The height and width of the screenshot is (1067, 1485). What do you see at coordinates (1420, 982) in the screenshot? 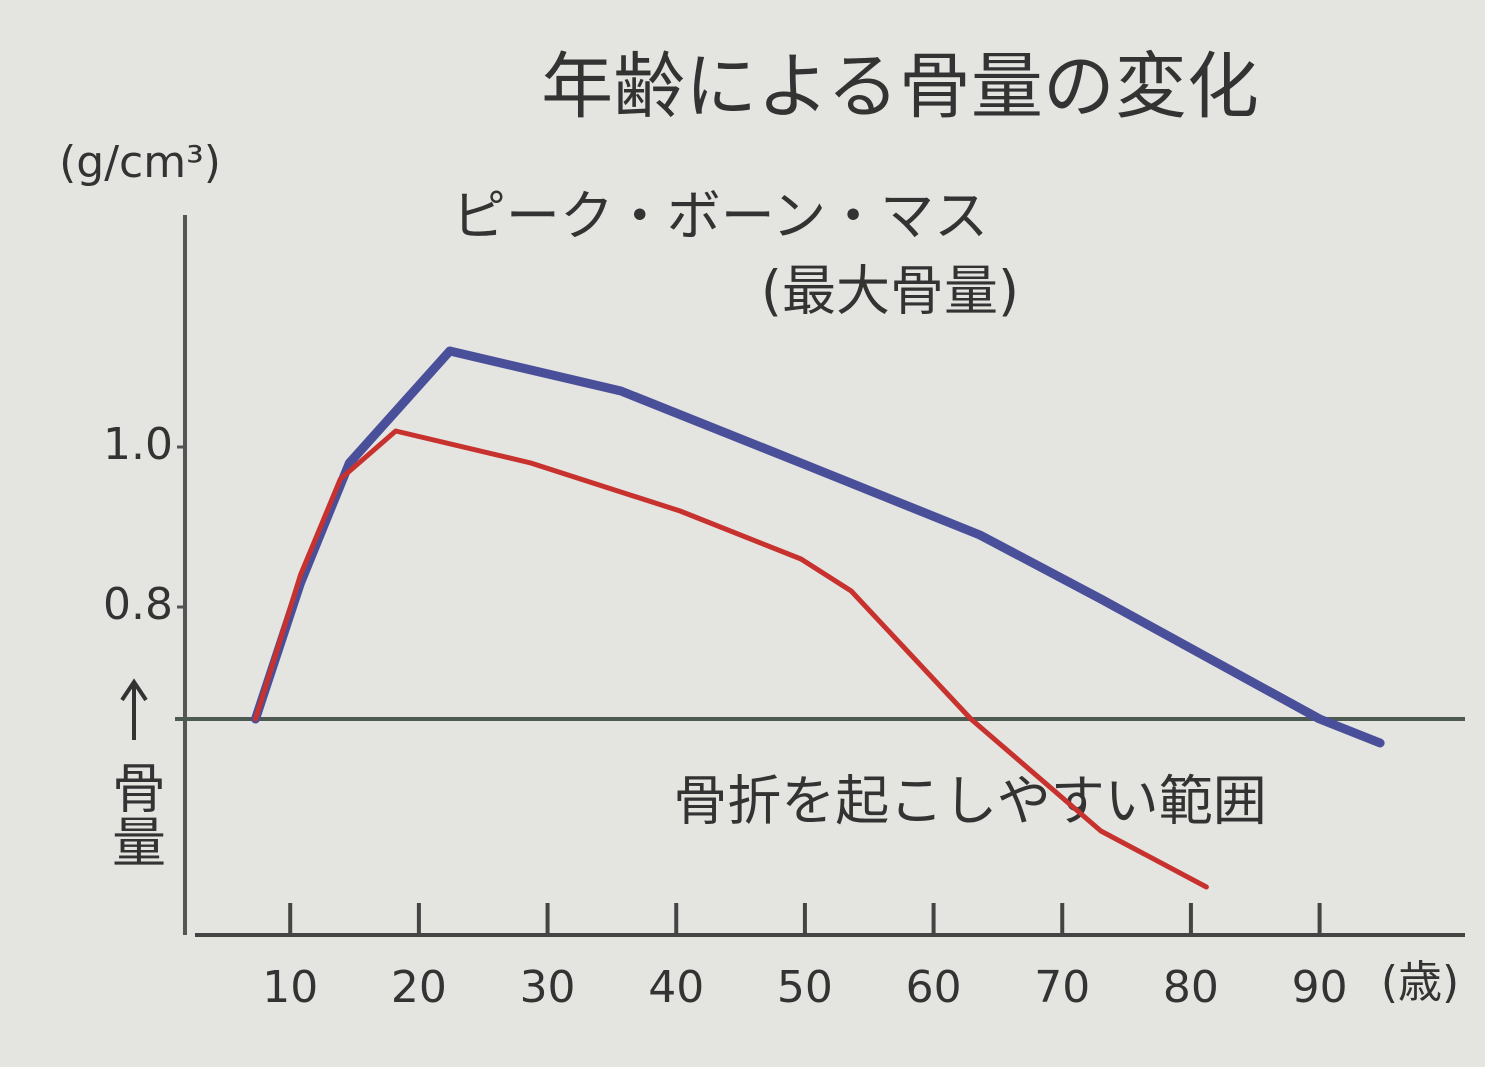
I see `x-axis-label: (歳)` at bounding box center [1420, 982].